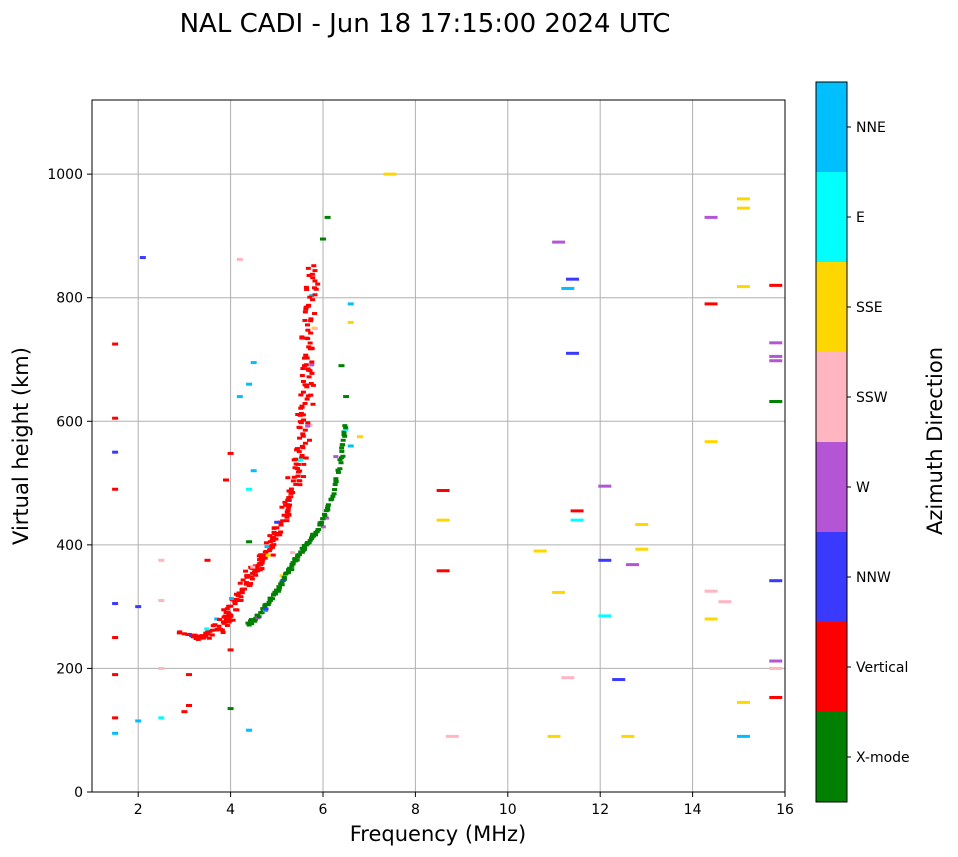 The height and width of the screenshot is (857, 958). Describe the element at coordinates (831, 442) in the screenshot. I see `colorbar-frame` at that location.